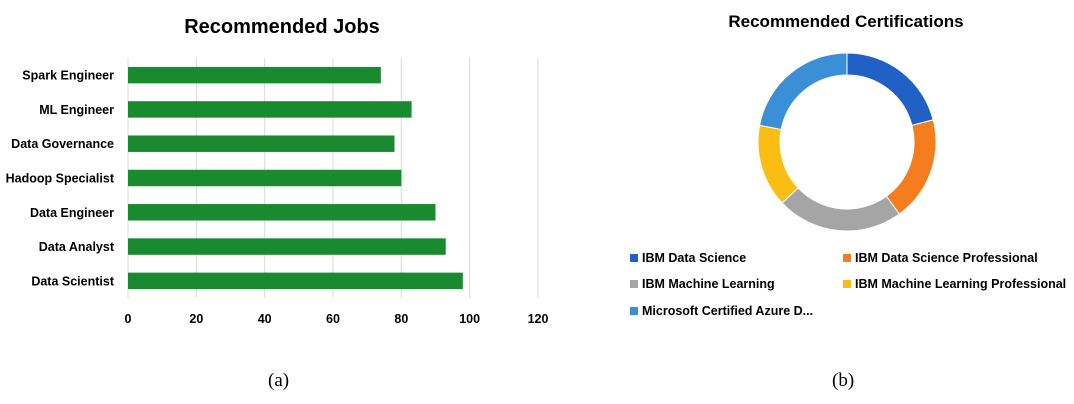 This screenshot has width=1074, height=404. What do you see at coordinates (196, 319) in the screenshot?
I see `x-tick-label: 20` at bounding box center [196, 319].